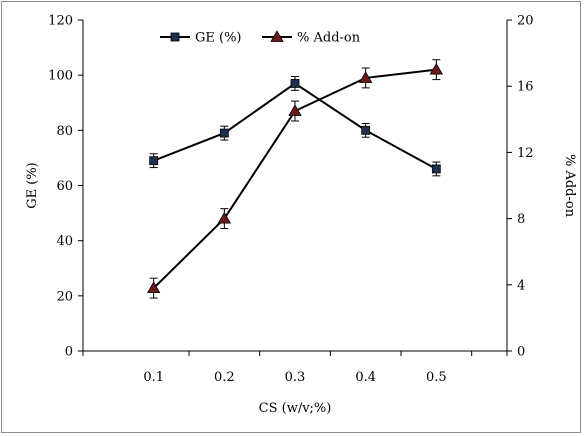 This screenshot has width=584, height=436. I want to click on y-left-tick-label: 40, so click(64, 241).